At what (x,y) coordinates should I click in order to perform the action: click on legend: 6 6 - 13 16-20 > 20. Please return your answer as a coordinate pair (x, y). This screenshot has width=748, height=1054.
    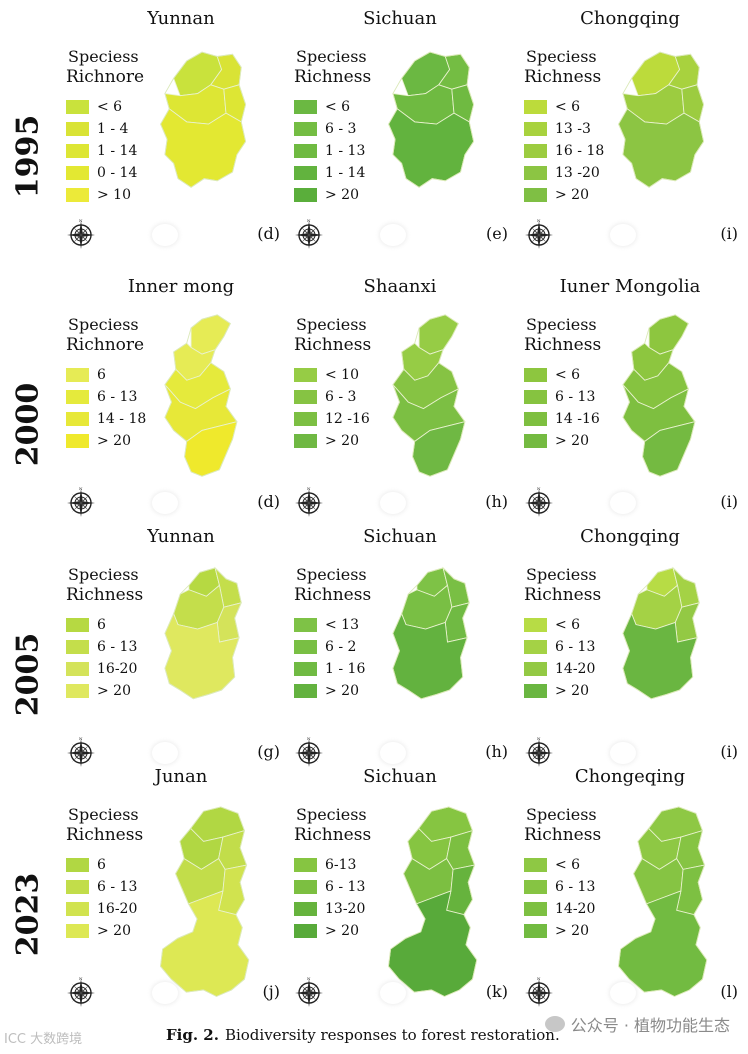
    Looking at the image, I should click on (101, 898).